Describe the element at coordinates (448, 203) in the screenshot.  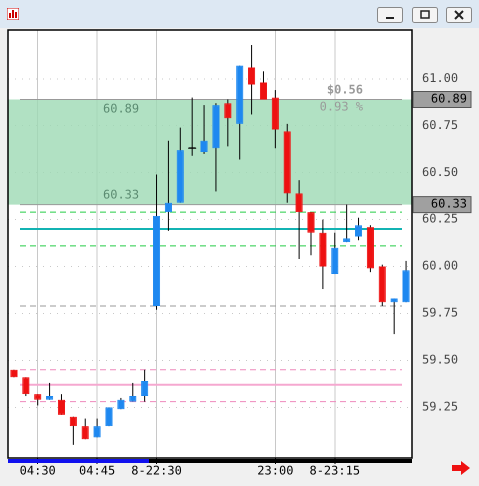
I see `ref-line-label: 60.33` at that location.